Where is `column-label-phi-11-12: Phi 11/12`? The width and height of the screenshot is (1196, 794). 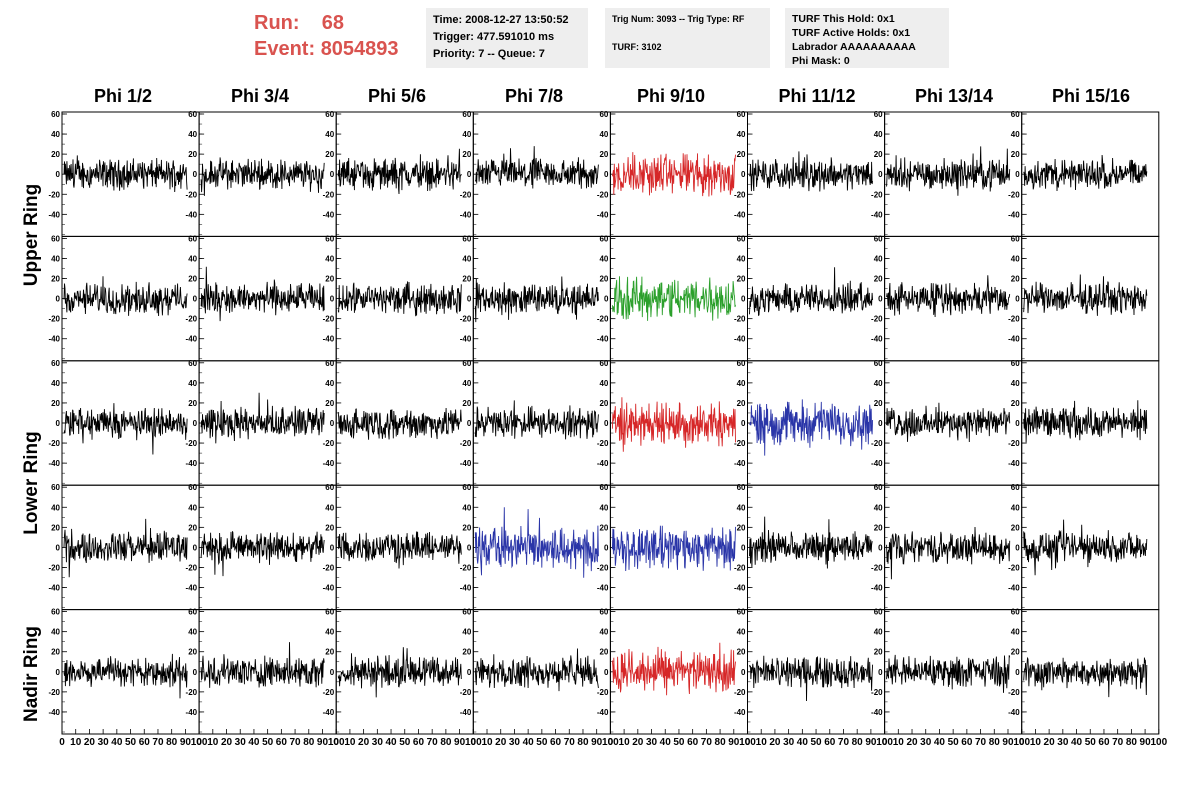
column-label-phi-11-12: Phi 11/12 is located at coordinates (817, 96).